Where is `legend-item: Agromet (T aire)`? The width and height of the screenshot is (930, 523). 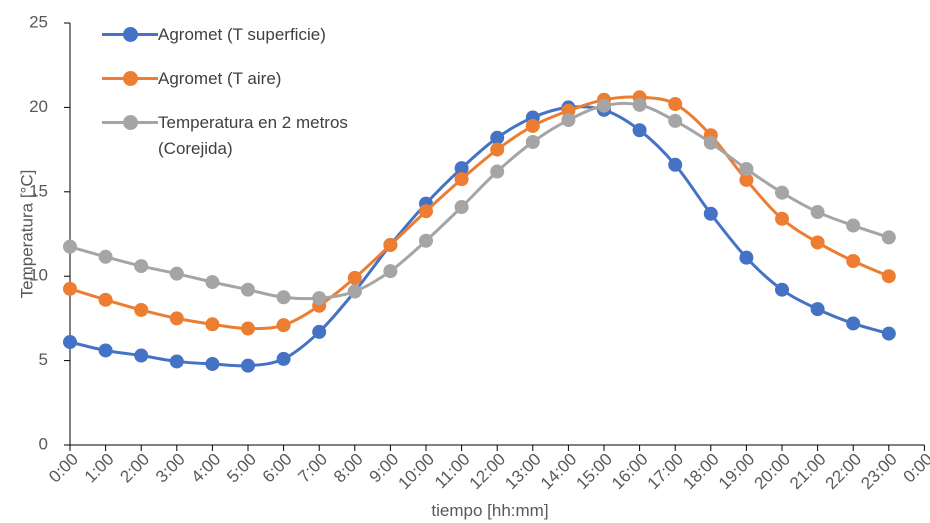 legend-item: Agromet (T aire) is located at coordinates (252, 80).